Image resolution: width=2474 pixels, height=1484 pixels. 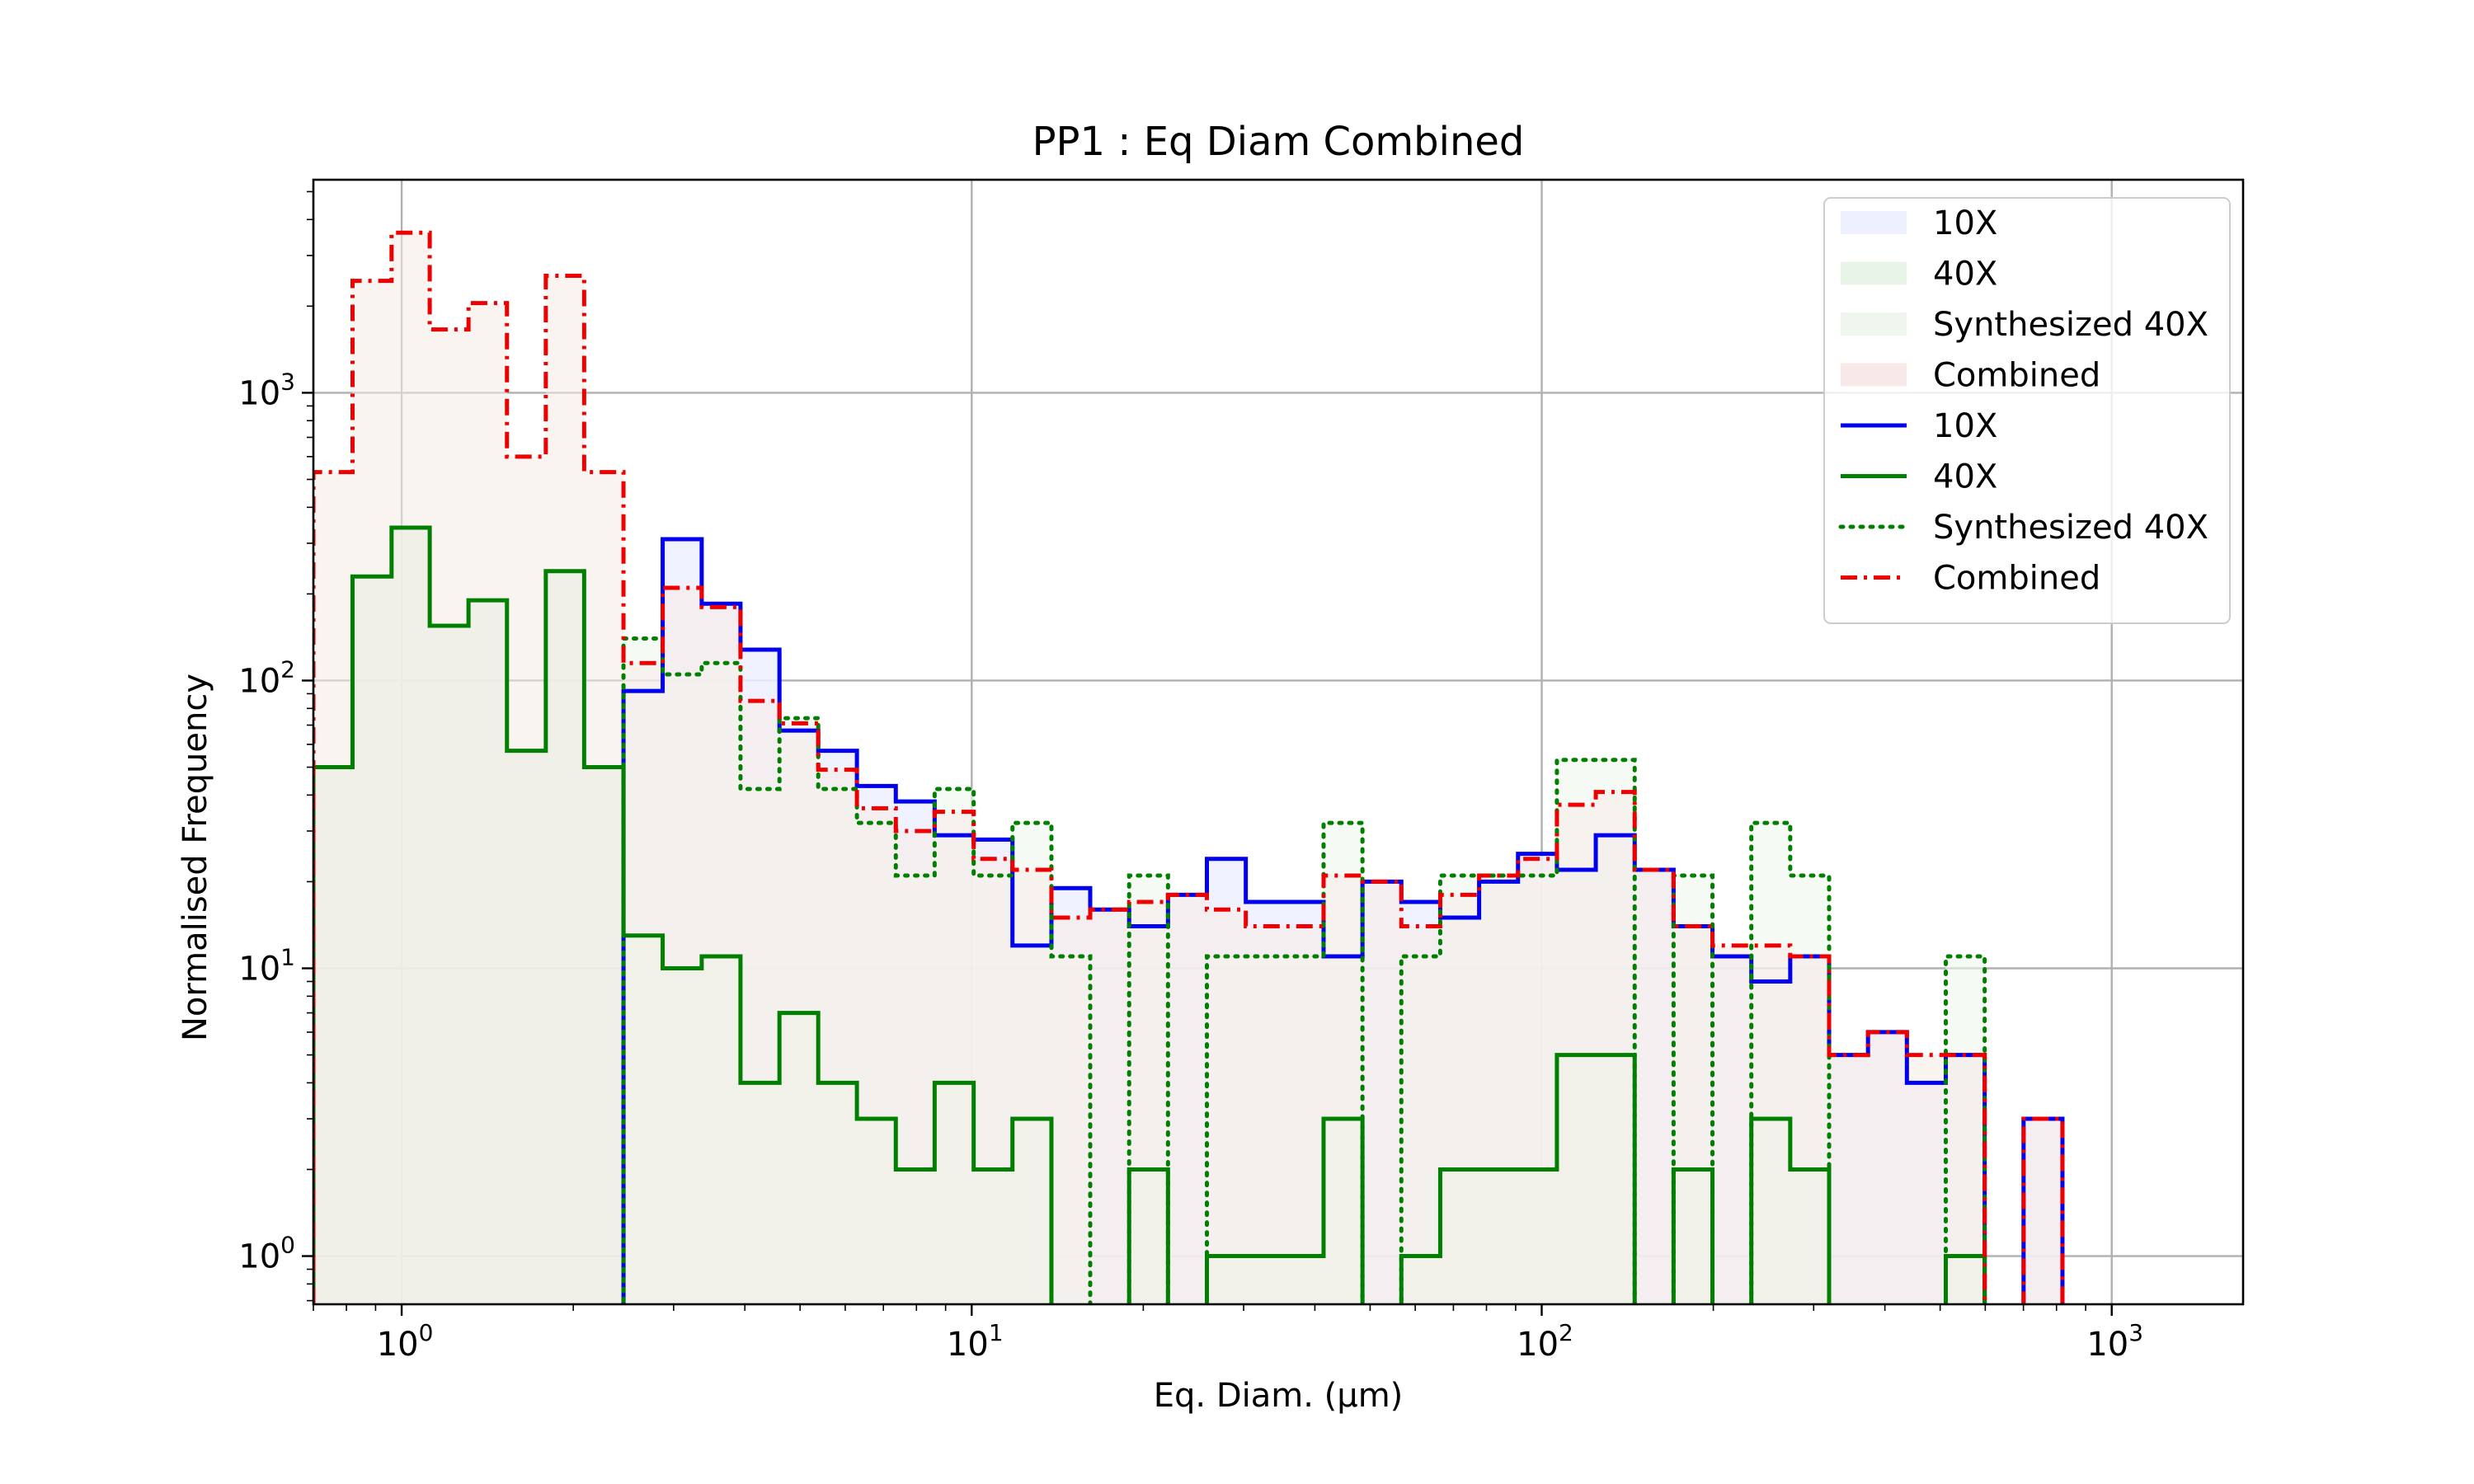 I want to click on y-tick-label-exponent: 0, so click(x=287, y=1245).